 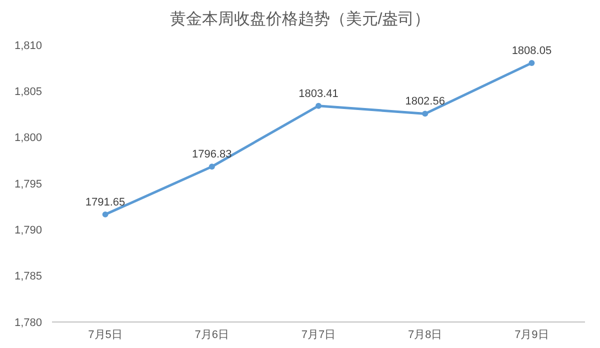 What do you see at coordinates (28, 184) in the screenshot?
I see `y-tick-label: 1,795` at bounding box center [28, 184].